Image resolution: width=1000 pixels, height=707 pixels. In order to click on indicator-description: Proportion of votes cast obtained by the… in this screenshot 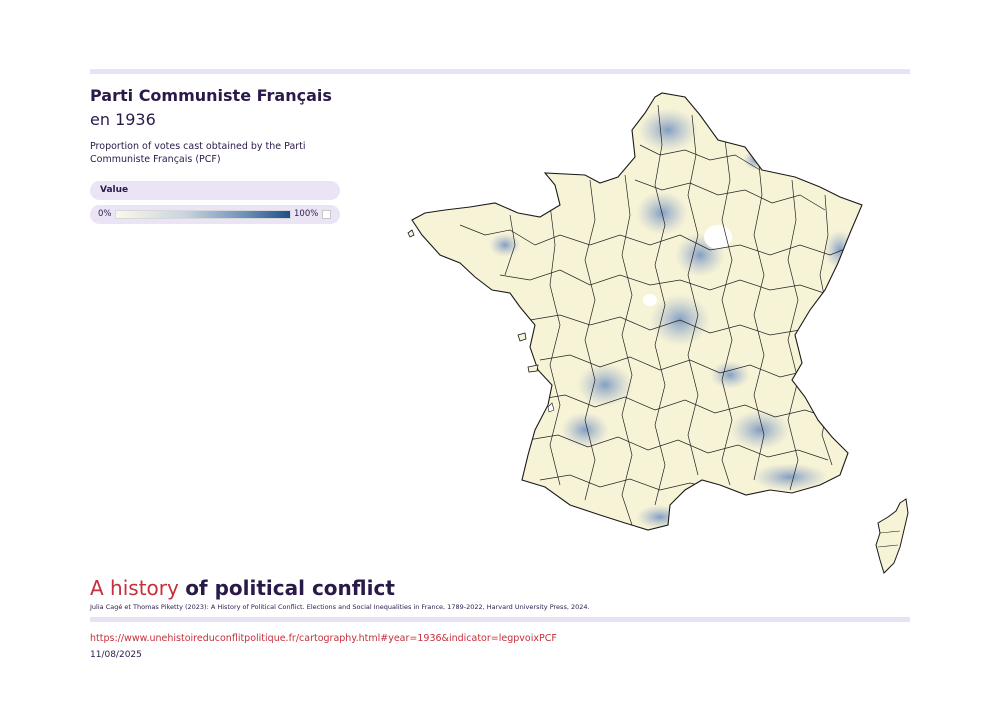, I will do `click(198, 153)`.